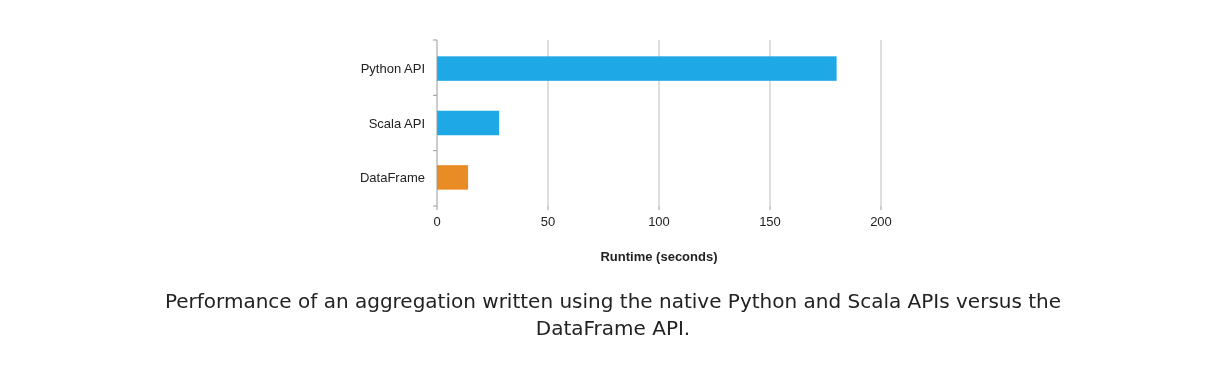 This screenshot has height=372, width=1226. I want to click on x-tick-label: 50, so click(548, 221).